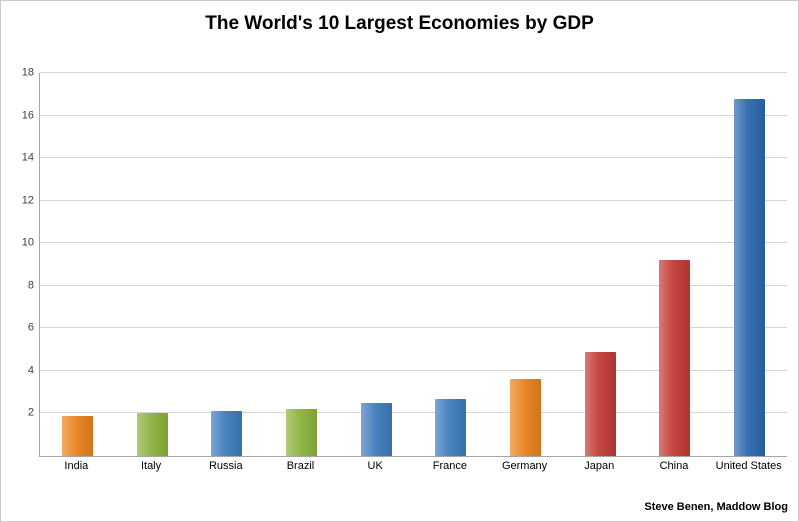  What do you see at coordinates (227, 433) in the screenshot?
I see `bar-russia` at bounding box center [227, 433].